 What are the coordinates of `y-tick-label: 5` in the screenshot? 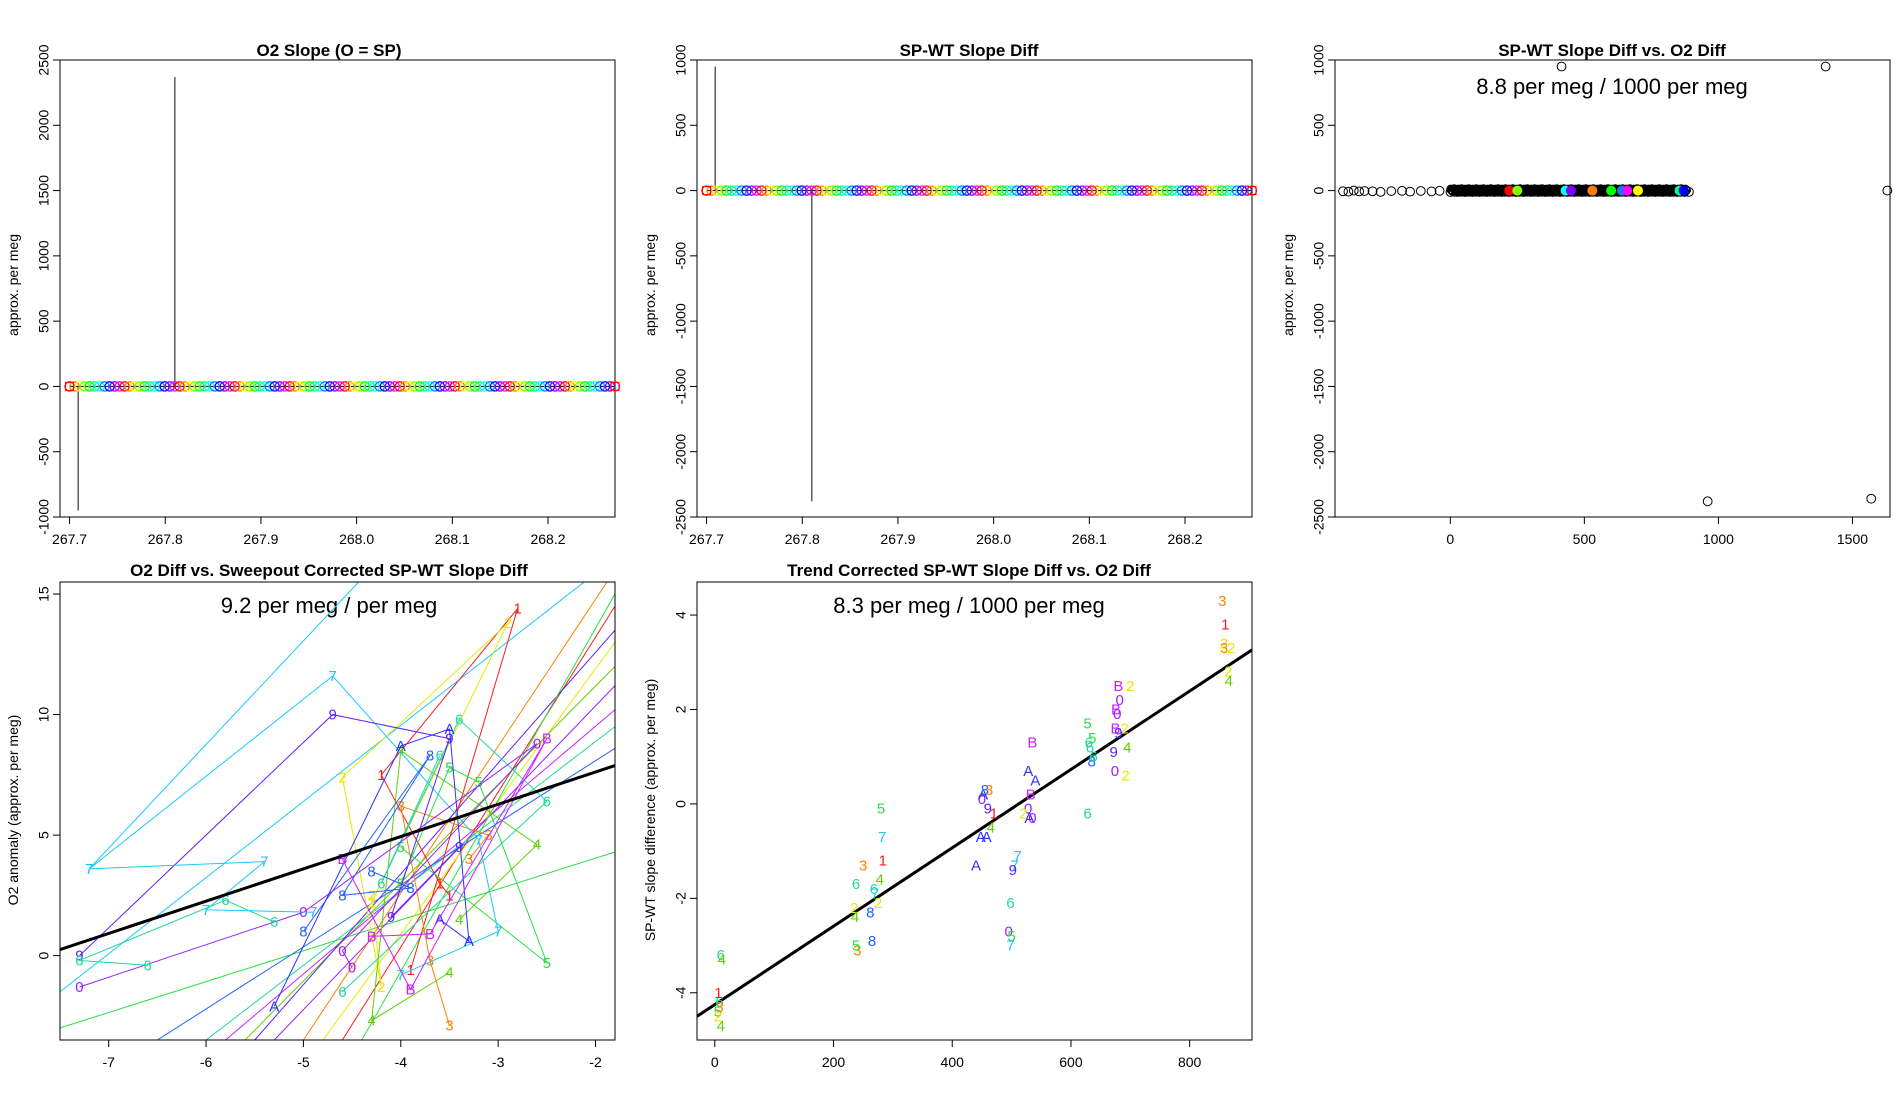 It's located at (44, 835).